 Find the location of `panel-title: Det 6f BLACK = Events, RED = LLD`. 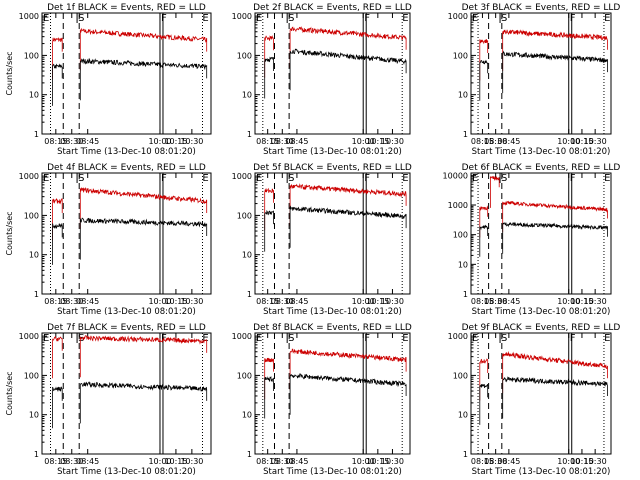

panel-title: Det 6f BLACK = Events, RED = LLD is located at coordinates (541, 168).